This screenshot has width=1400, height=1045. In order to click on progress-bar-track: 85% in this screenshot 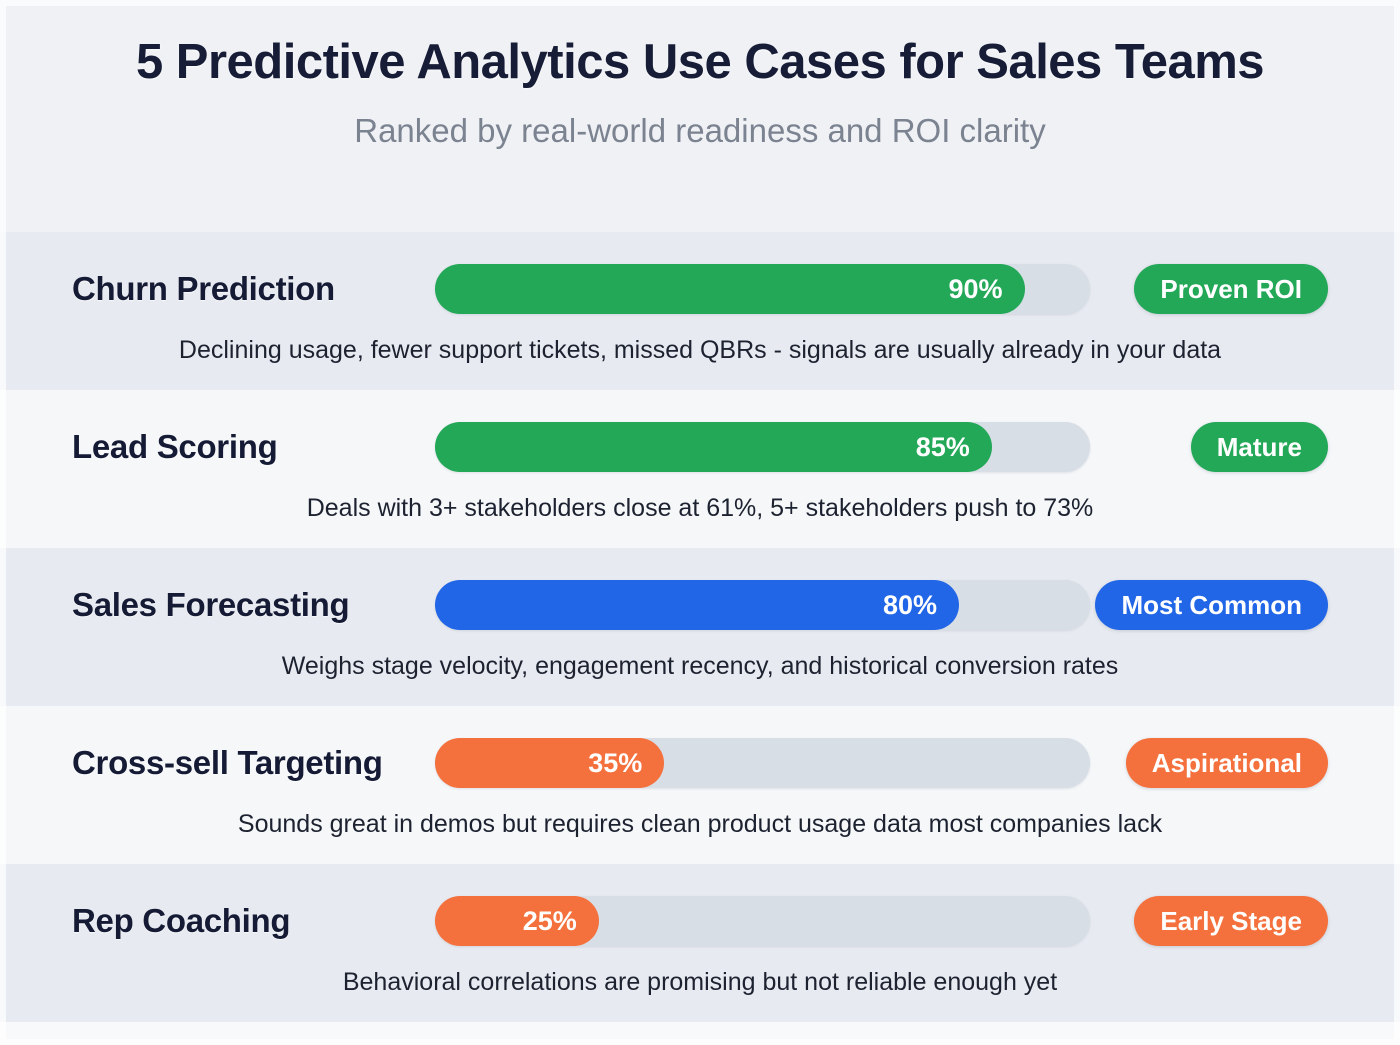, I will do `click(762, 447)`.